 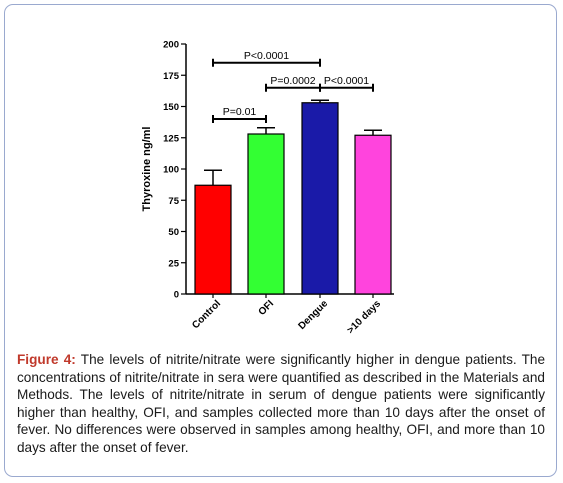 I want to click on y-tick-label: 0, so click(x=176, y=295).